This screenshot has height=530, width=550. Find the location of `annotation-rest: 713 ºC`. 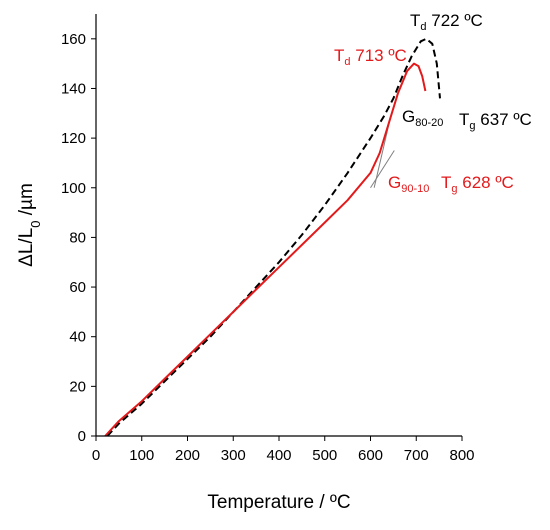

annotation-rest: 713 ºC is located at coordinates (379, 55).